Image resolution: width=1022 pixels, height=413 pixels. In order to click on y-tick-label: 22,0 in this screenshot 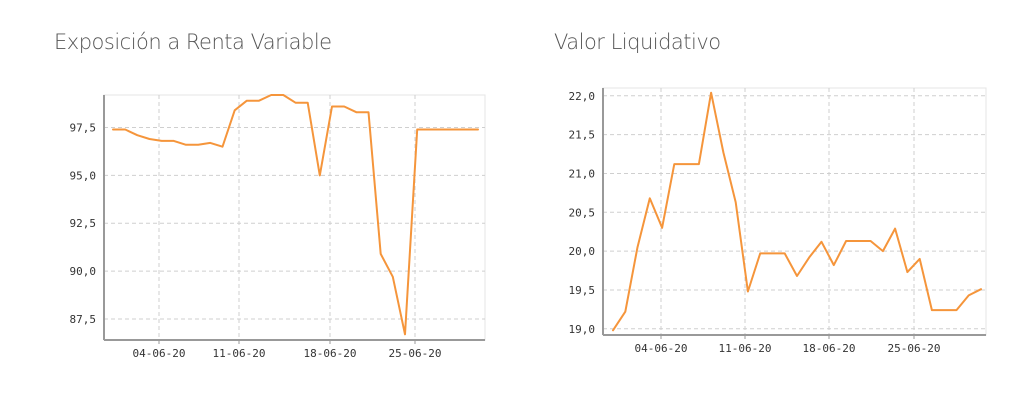, I will do `click(582, 96)`.